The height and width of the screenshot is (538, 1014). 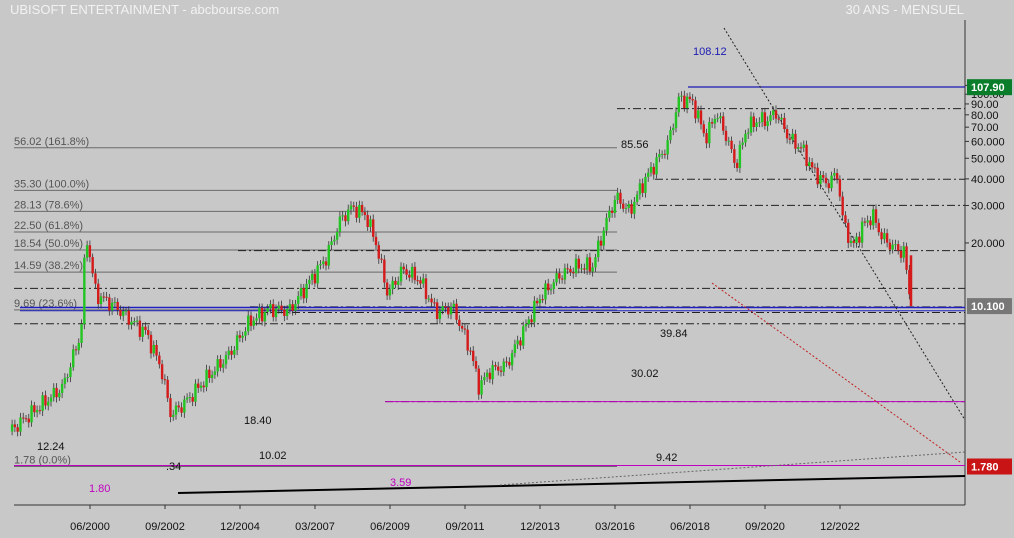 What do you see at coordinates (48, 226) in the screenshot?
I see `fib-level-label: 22.50 (61.8%)` at bounding box center [48, 226].